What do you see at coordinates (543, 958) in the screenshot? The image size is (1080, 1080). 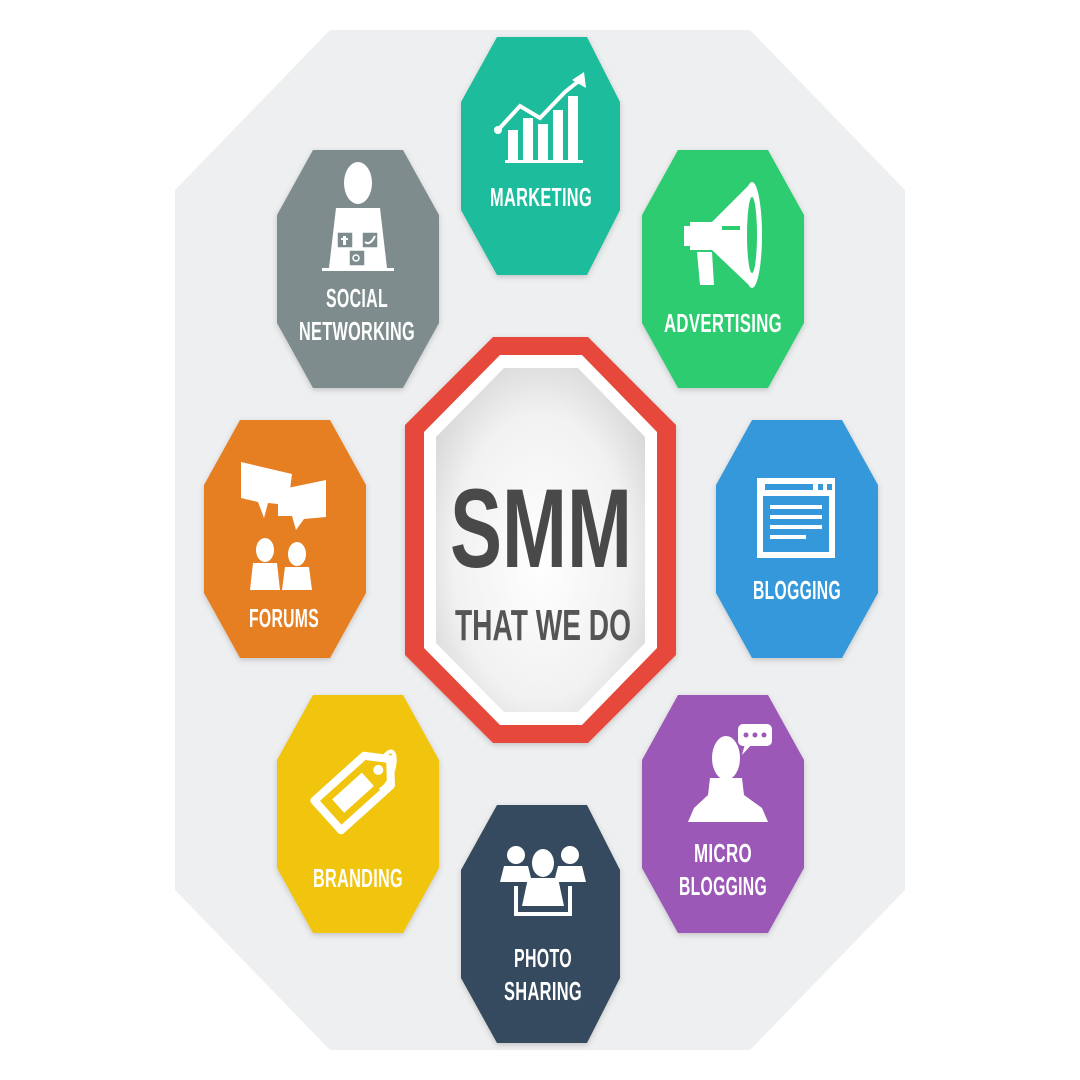 I see `node-label-photo-sharing-1: PHOTO` at bounding box center [543, 958].